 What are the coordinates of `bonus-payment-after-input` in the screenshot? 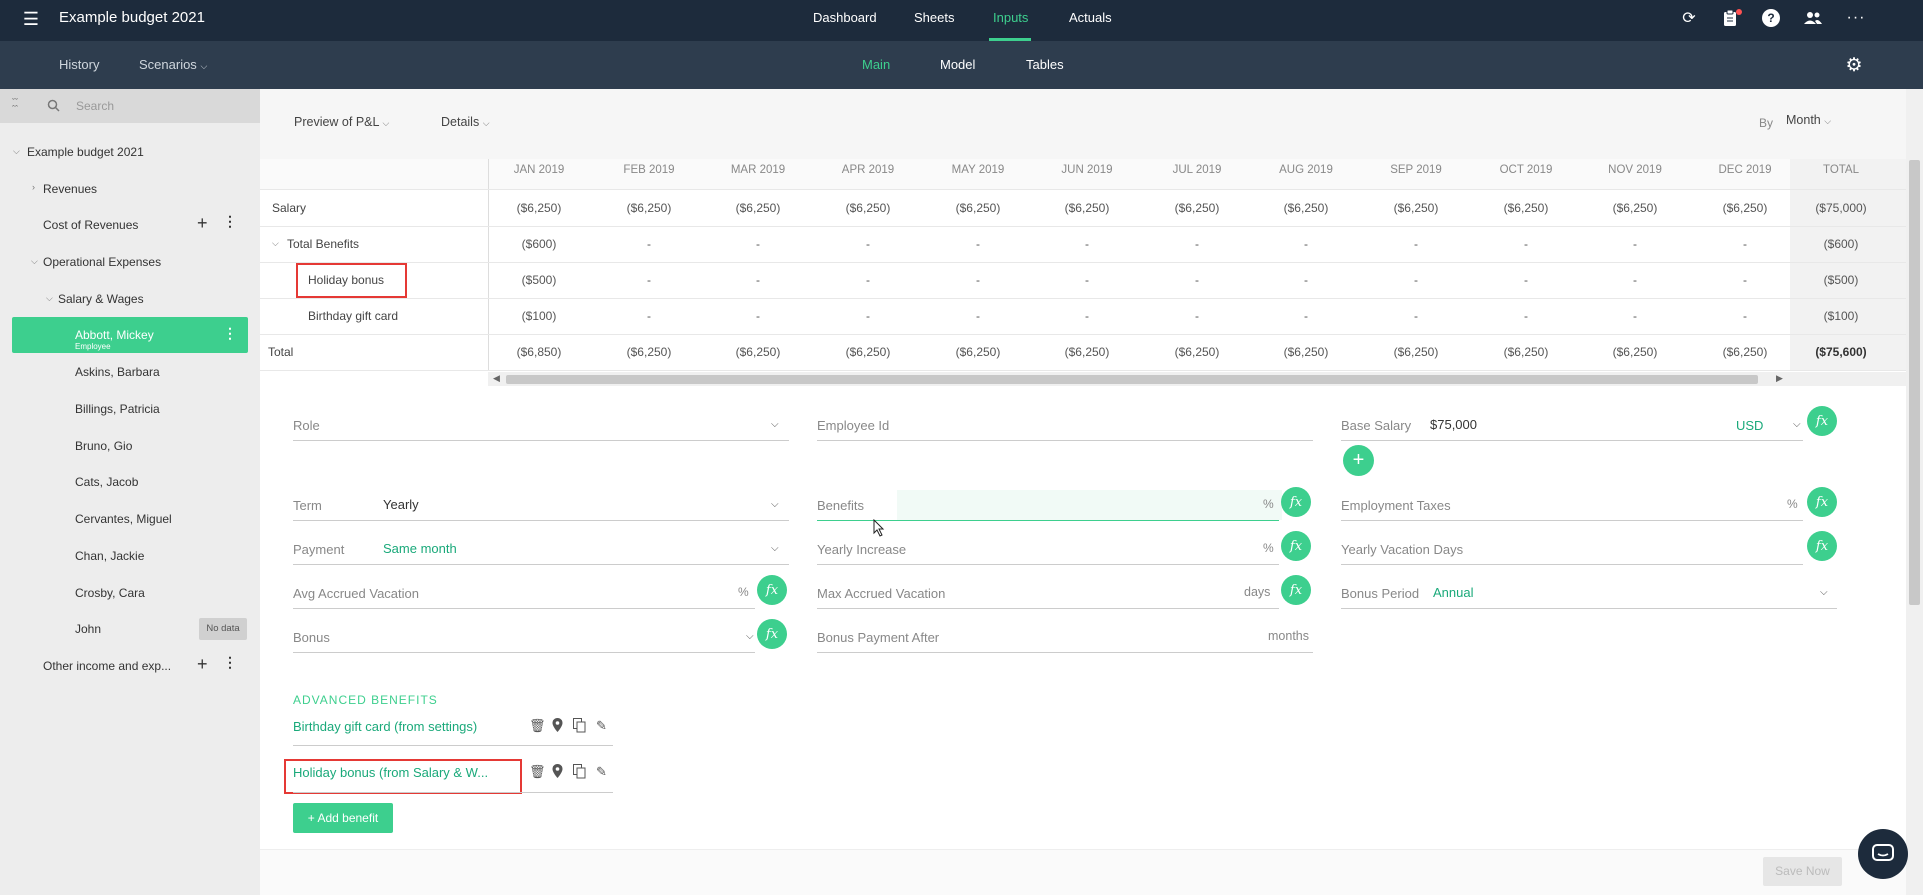 It's located at (1065, 652).